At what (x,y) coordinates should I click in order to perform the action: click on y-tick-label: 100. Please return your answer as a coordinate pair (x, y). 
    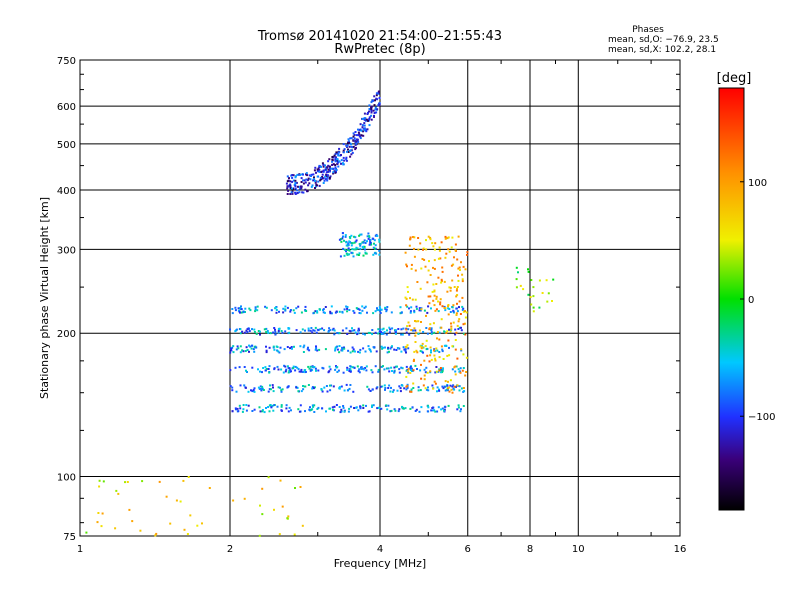
    Looking at the image, I should click on (66, 478).